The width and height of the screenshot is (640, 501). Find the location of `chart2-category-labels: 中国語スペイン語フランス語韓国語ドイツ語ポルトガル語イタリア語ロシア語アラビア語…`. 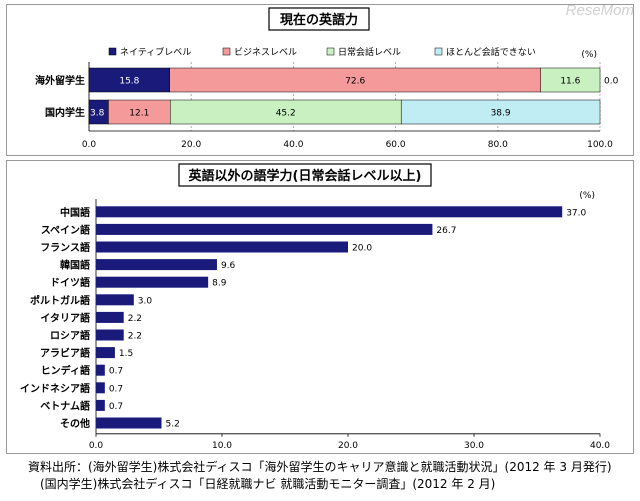

chart2-category-labels: 中国語スペイン語フランス語韓国語ドイツ語ポルトガル語イタリア語ロシア語アラビア語… is located at coordinates (55, 318).